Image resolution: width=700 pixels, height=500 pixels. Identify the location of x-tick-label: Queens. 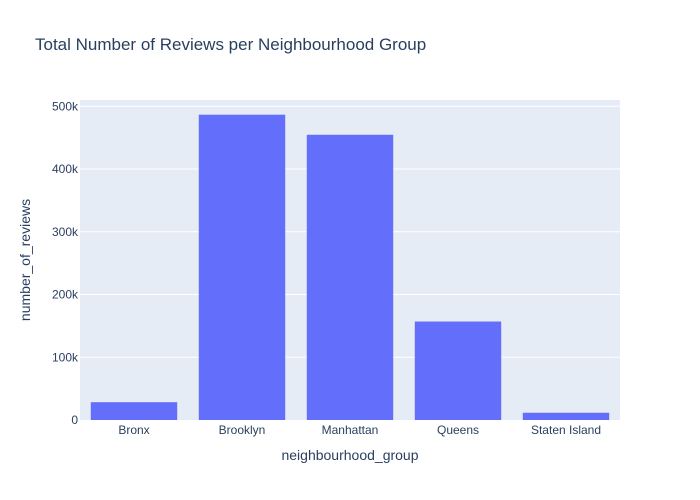
(458, 430).